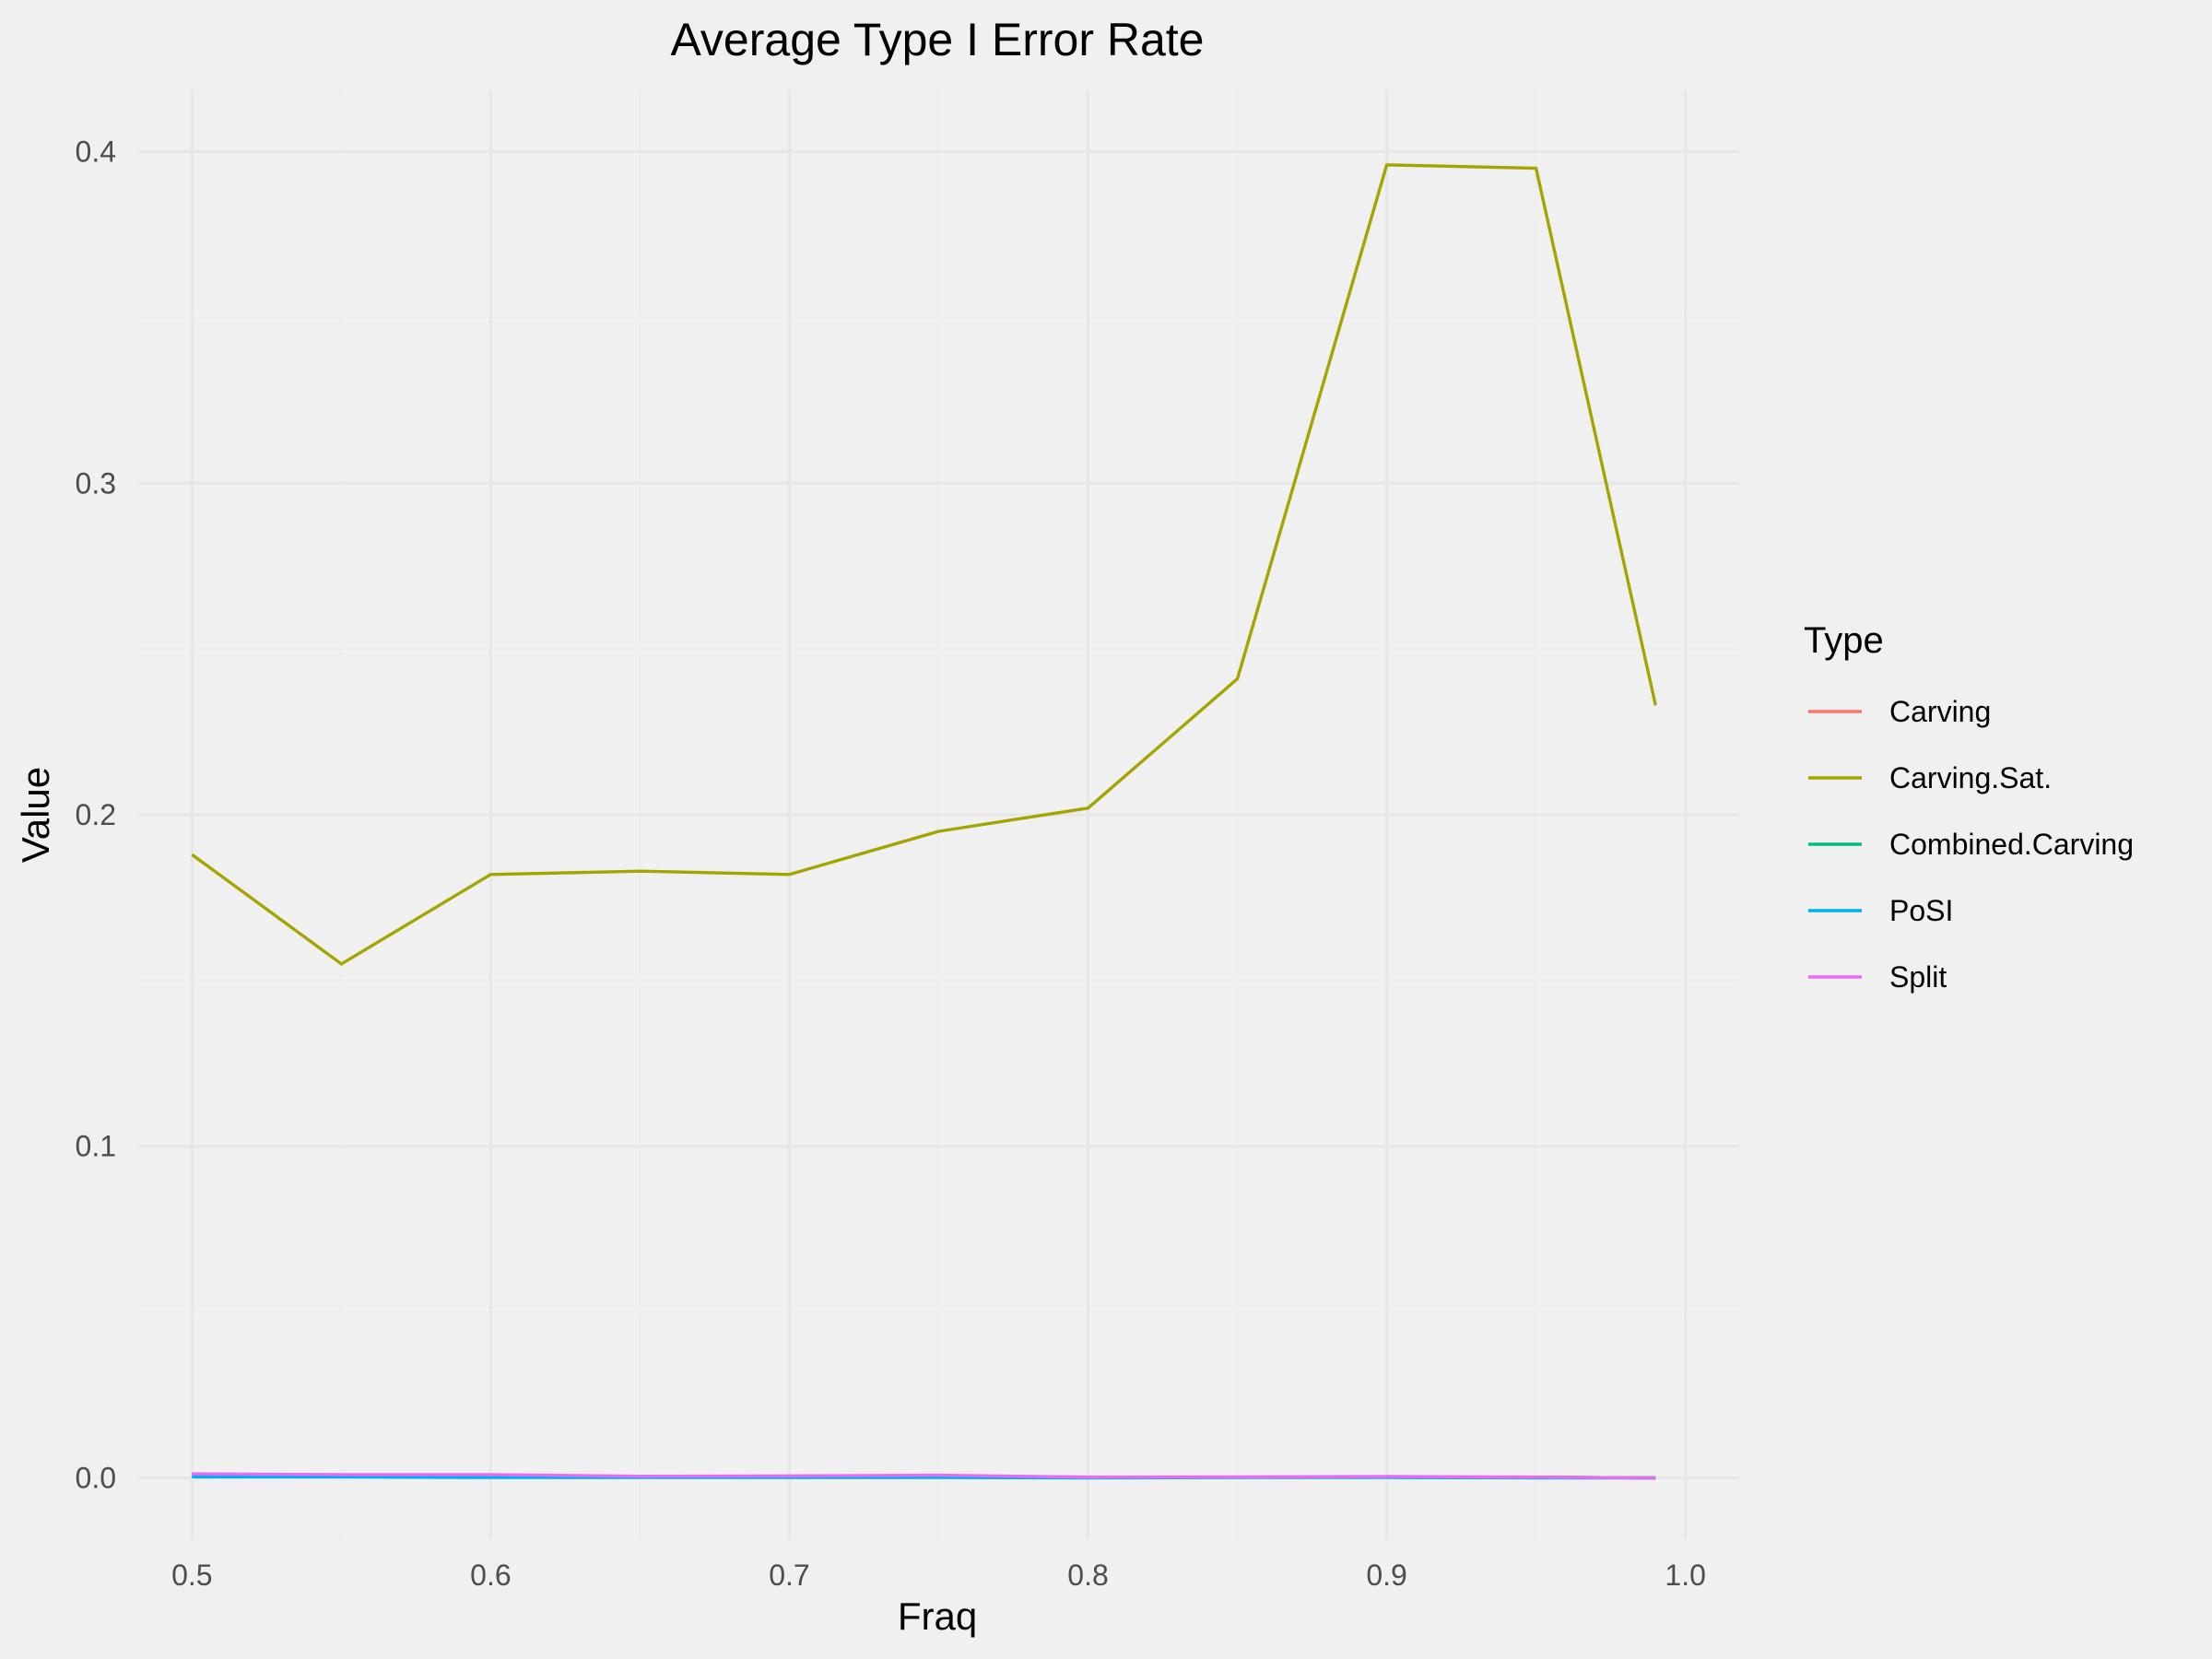 The width and height of the screenshot is (2212, 1659). I want to click on y-tick-label: 0.3, so click(96, 483).